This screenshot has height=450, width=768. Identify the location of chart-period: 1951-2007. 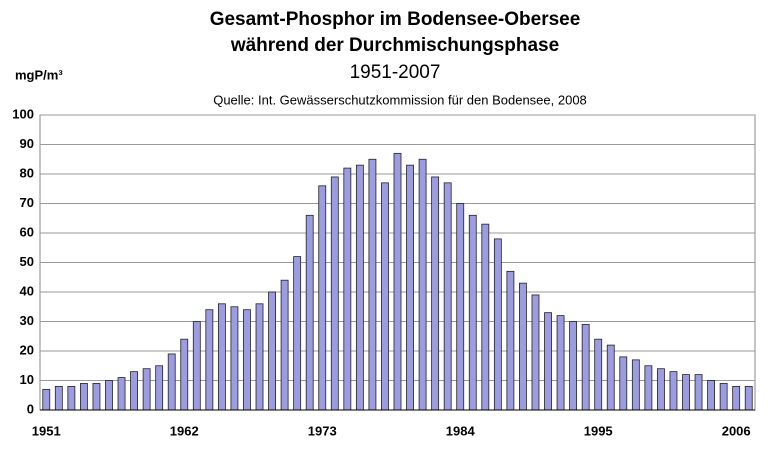
(395, 72).